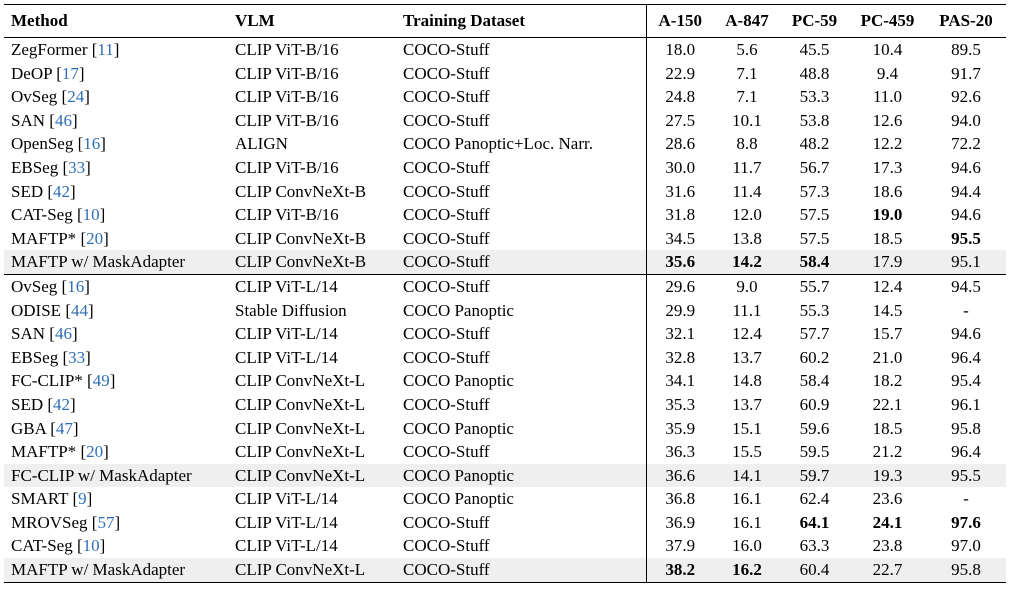  What do you see at coordinates (679, 73) in the screenshot?
I see `score-a150: 22.9` at bounding box center [679, 73].